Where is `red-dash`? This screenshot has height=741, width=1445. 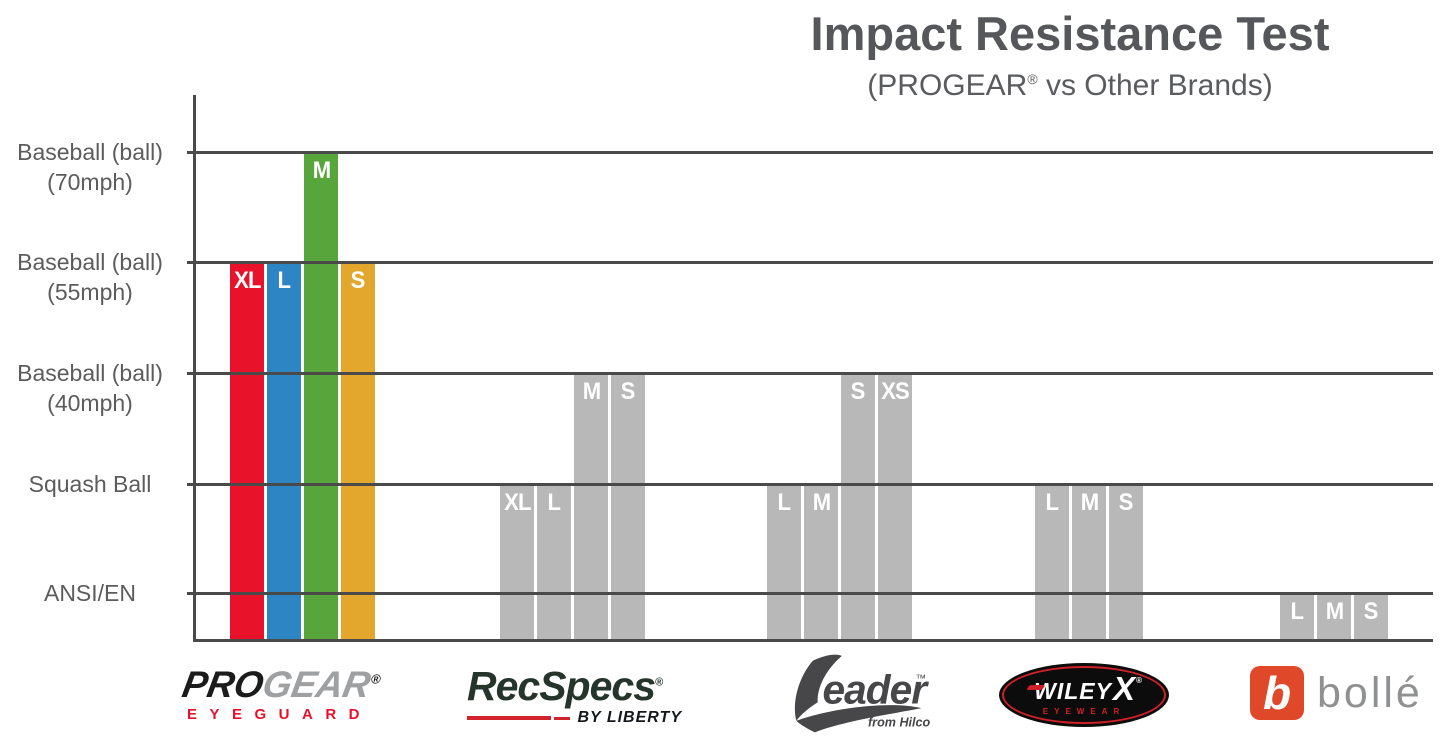 red-dash is located at coordinates (562, 718).